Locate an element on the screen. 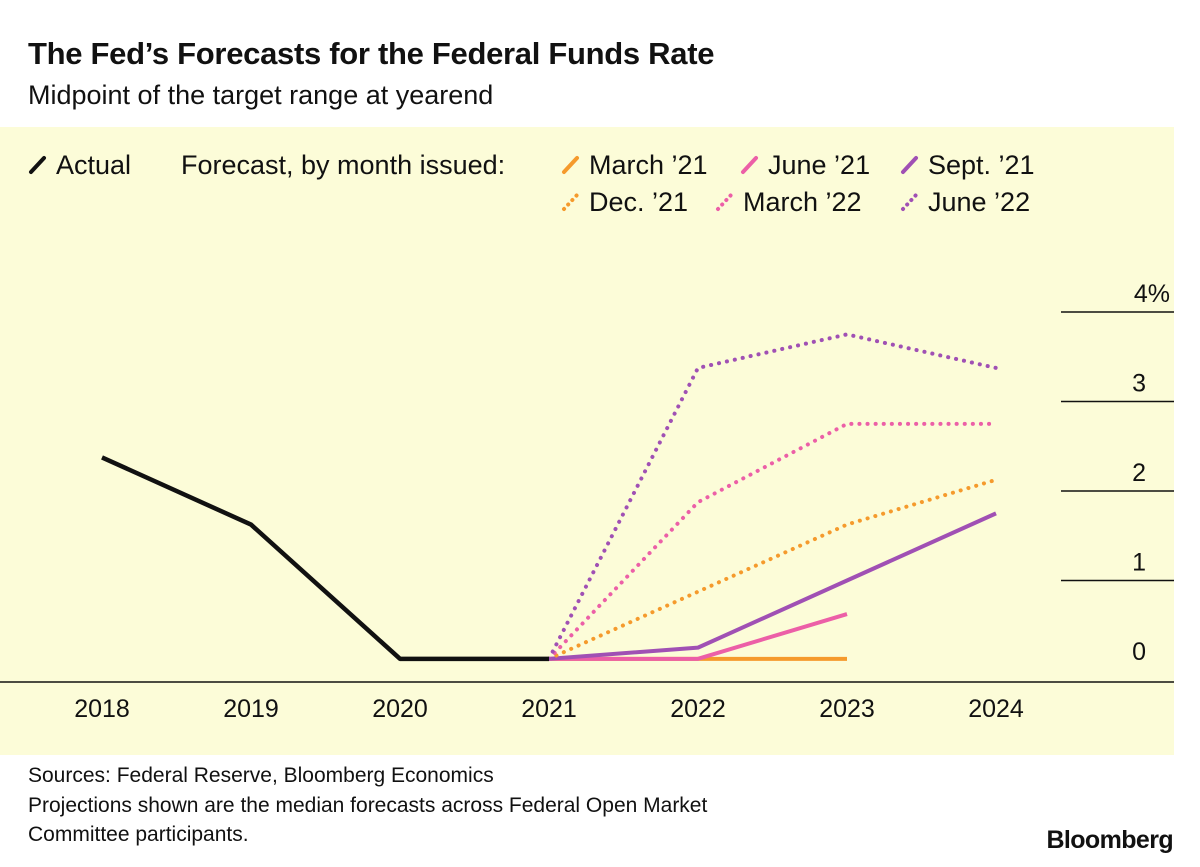 Image resolution: width=1200 pixels, height=867 pixels. legend-item-march21: March ’21 is located at coordinates (634, 165).